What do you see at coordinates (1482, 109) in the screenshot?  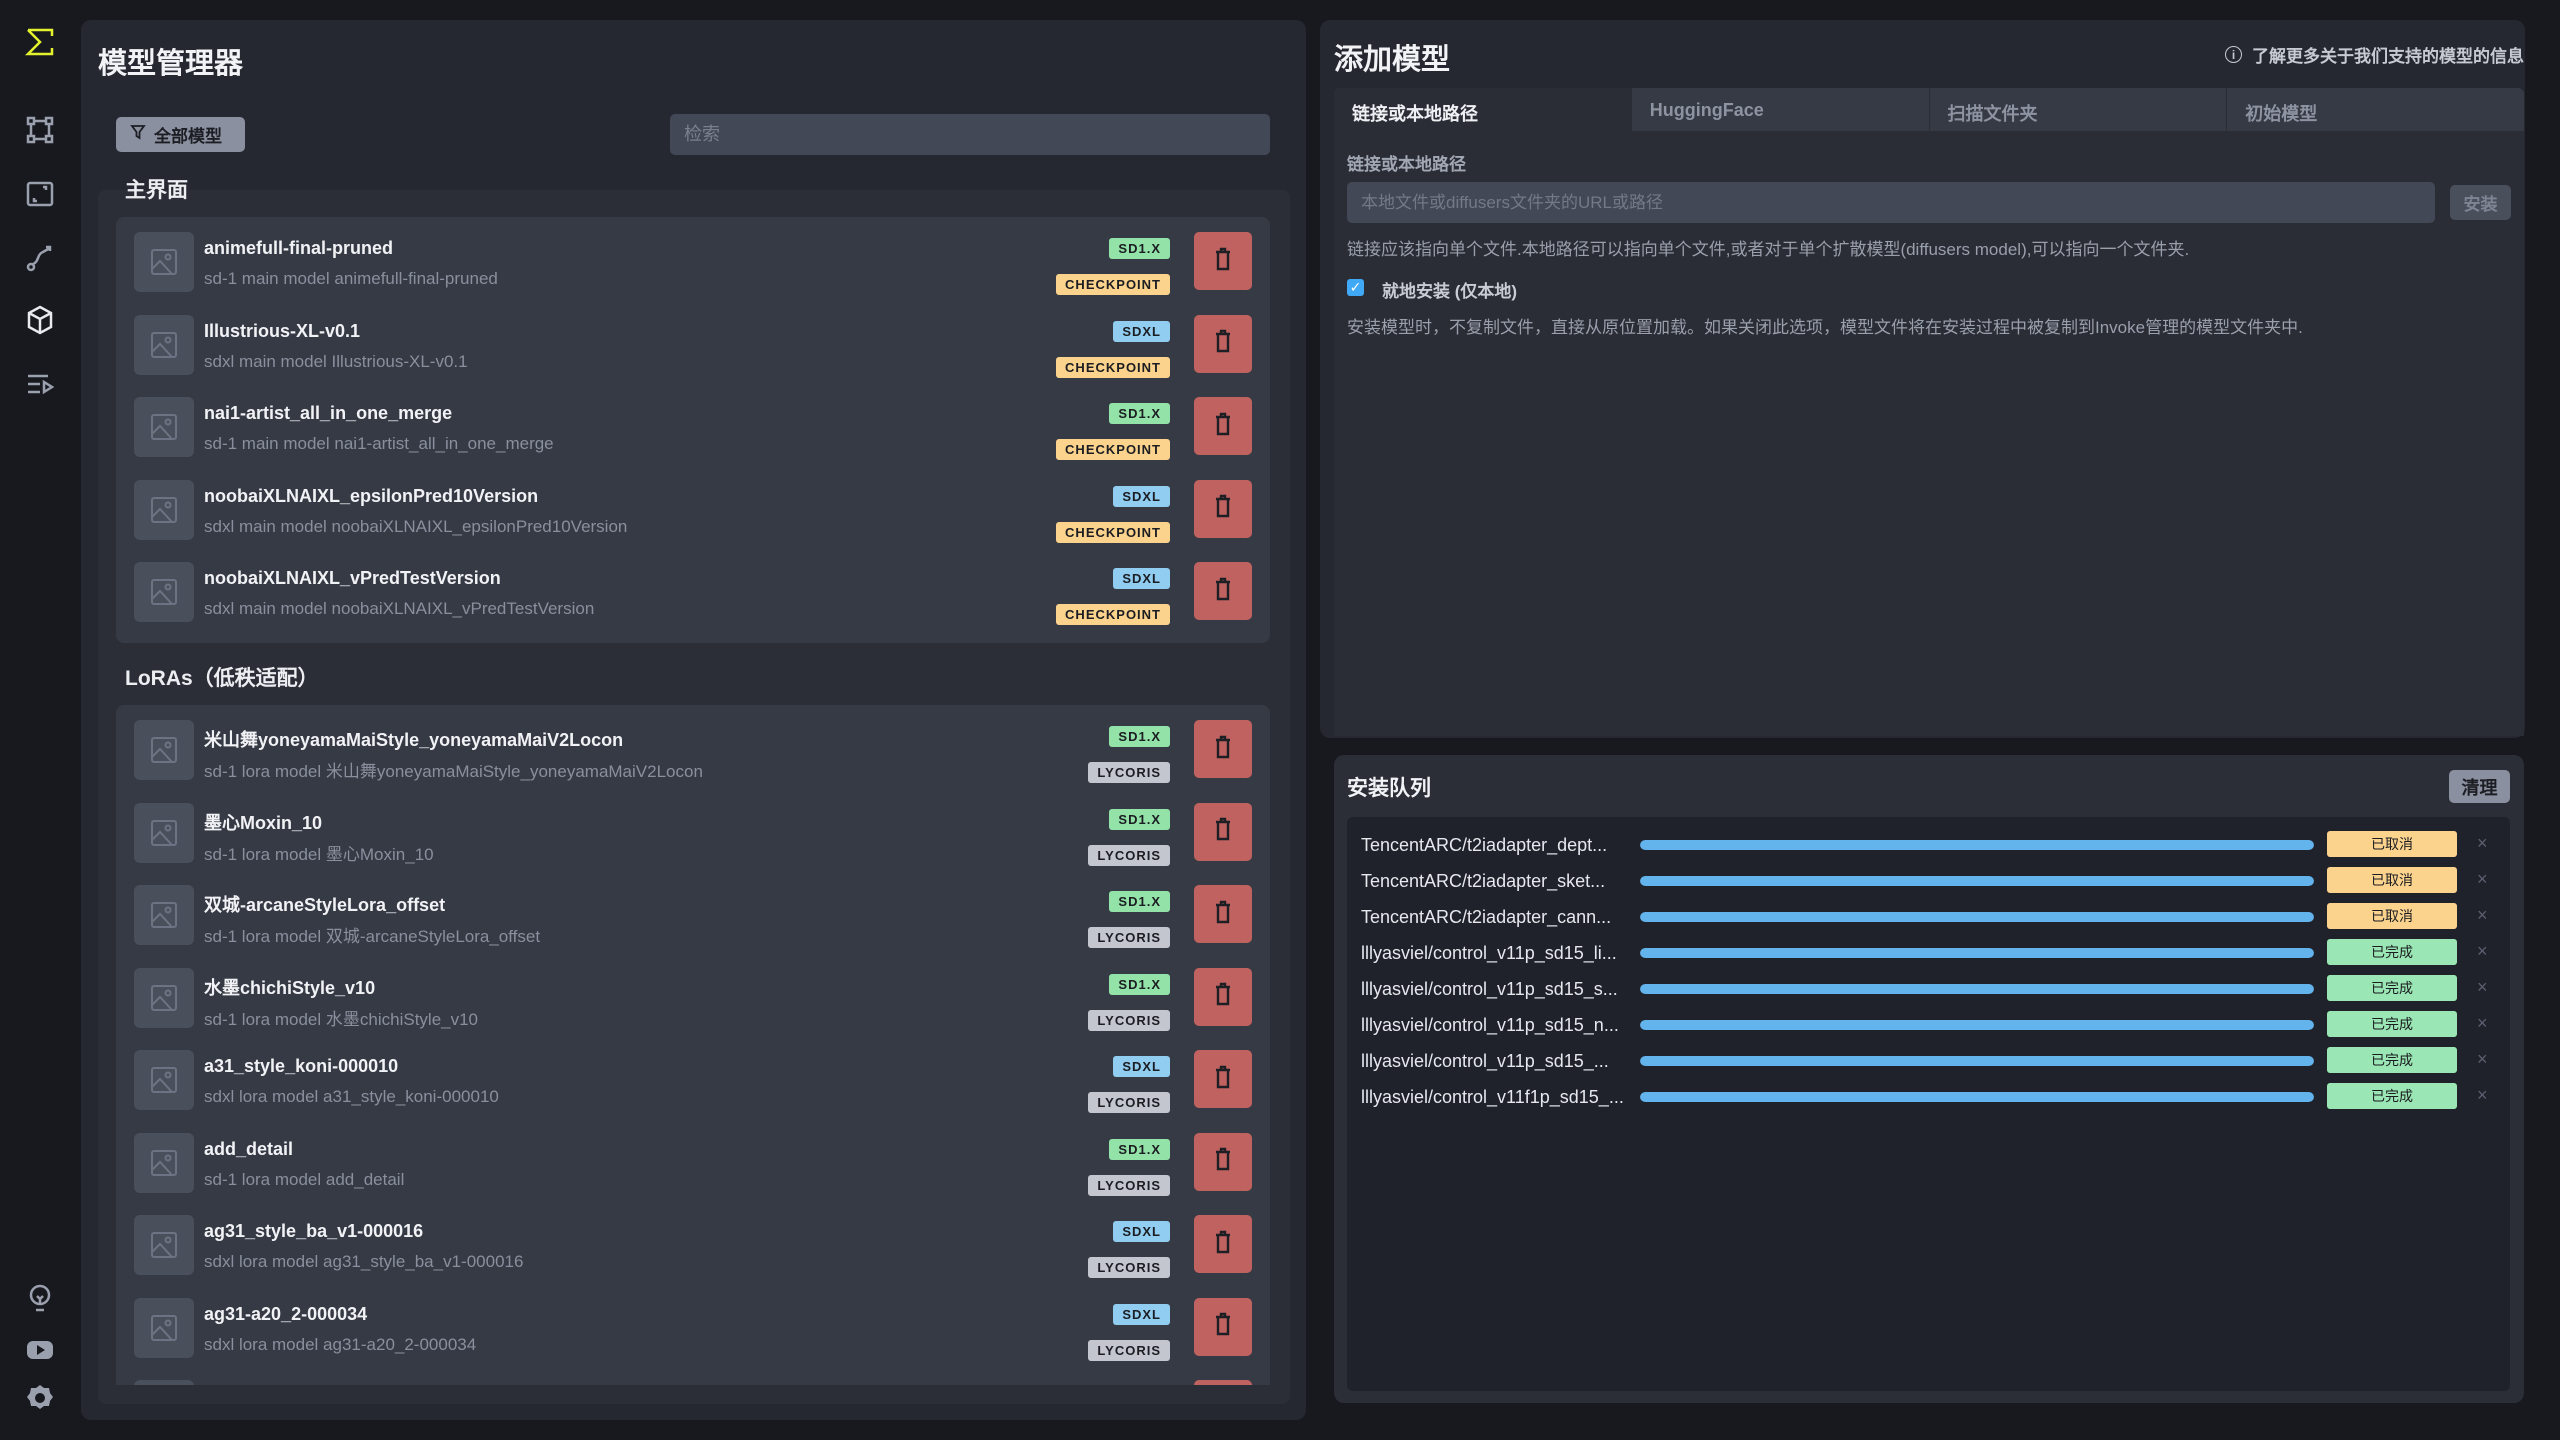 I see `tab-url-or-path: 链接或本地路径` at bounding box center [1482, 109].